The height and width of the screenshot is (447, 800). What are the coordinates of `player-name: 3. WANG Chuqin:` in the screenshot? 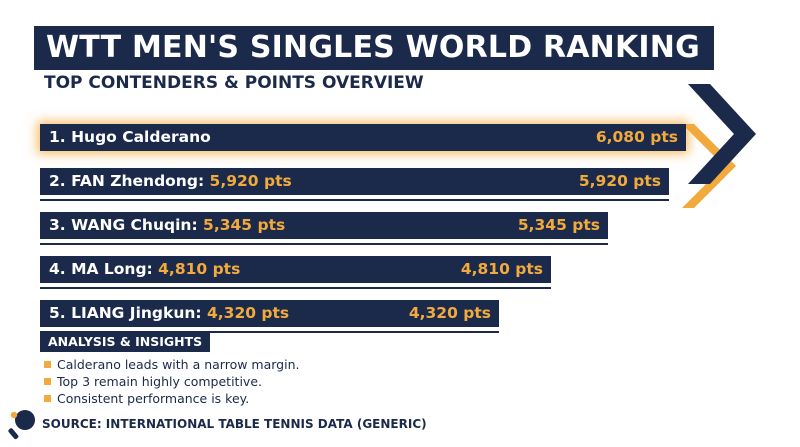 It's located at (126, 225).